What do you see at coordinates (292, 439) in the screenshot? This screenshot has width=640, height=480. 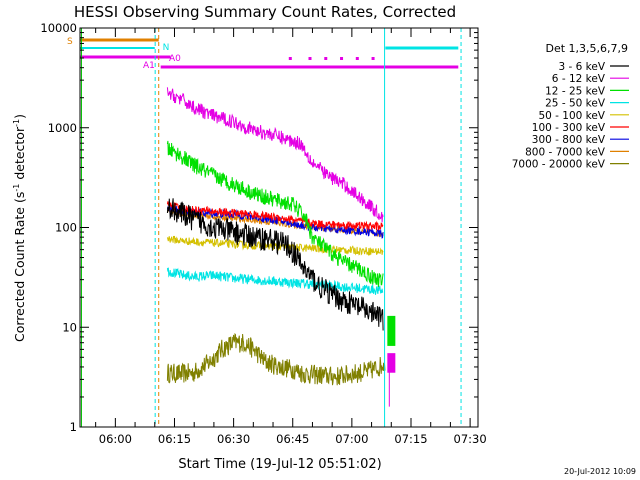 I see `x-tick-label: 06:45` at bounding box center [292, 439].